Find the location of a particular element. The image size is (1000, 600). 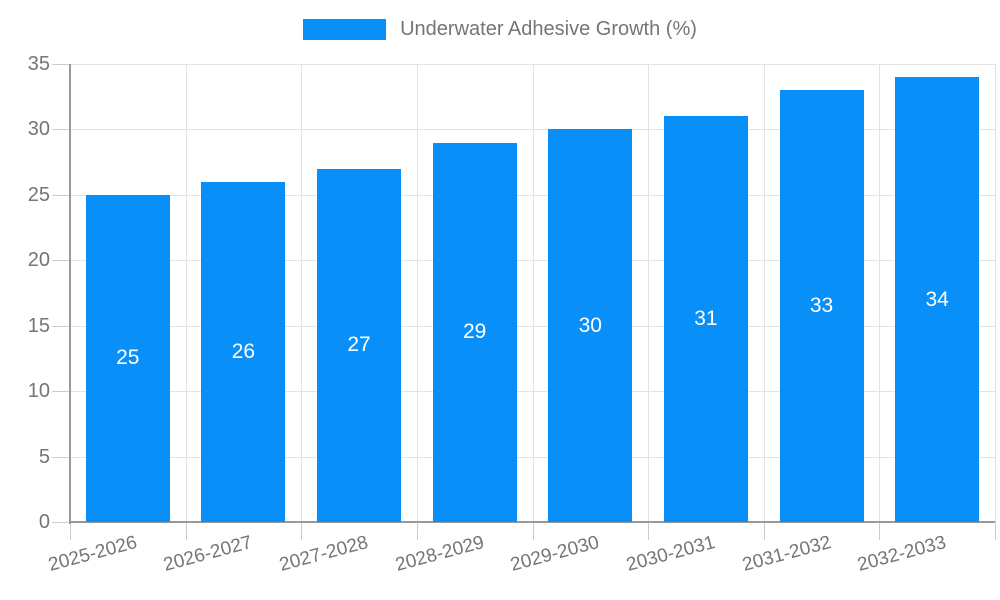

y-axis-label: 30 is located at coordinates (38, 129).